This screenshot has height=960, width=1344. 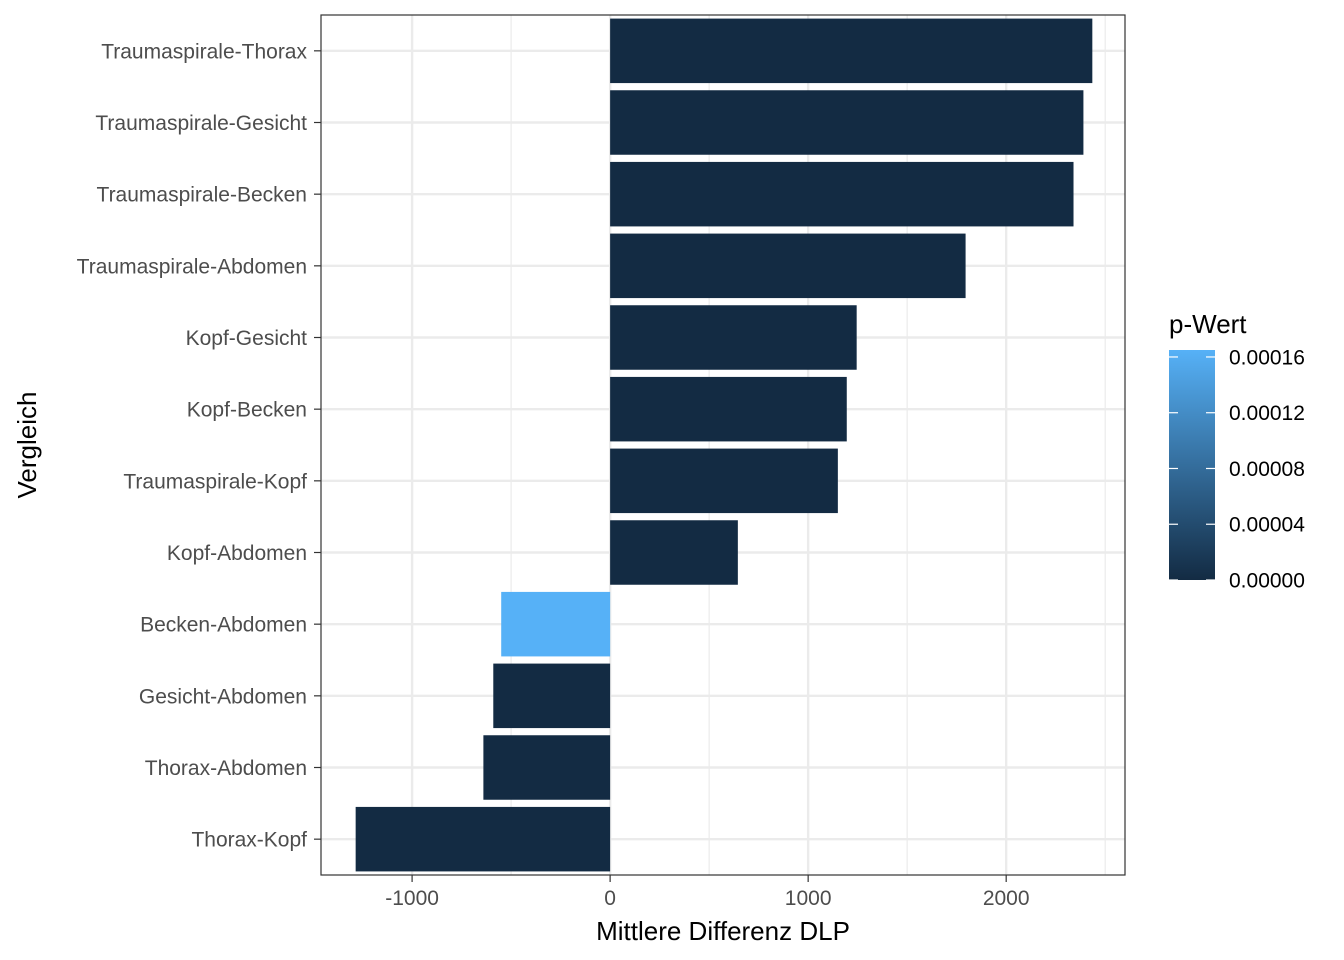 What do you see at coordinates (204, 51) in the screenshot?
I see `y-tick-label: Traumaspirale-Thorax` at bounding box center [204, 51].